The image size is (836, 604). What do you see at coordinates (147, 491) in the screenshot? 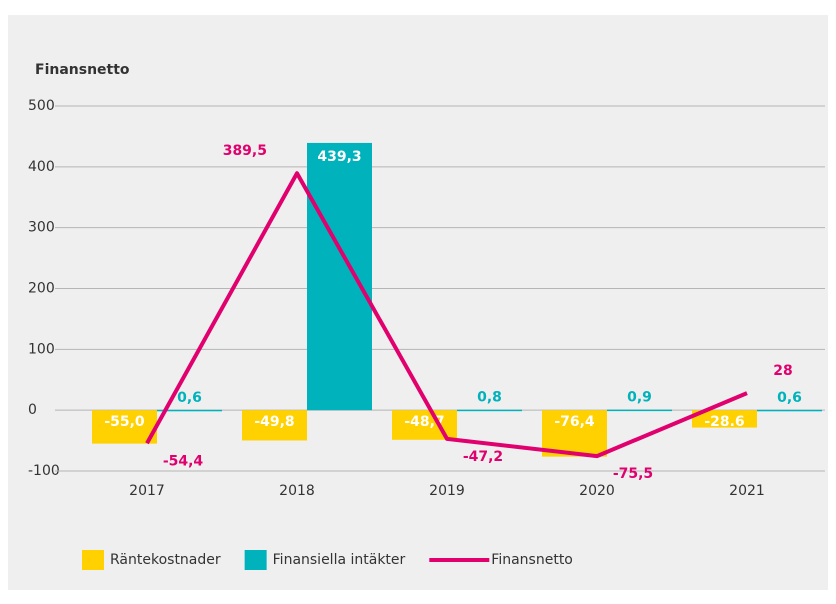
I see `x-tick-label: 2017` at bounding box center [147, 491].